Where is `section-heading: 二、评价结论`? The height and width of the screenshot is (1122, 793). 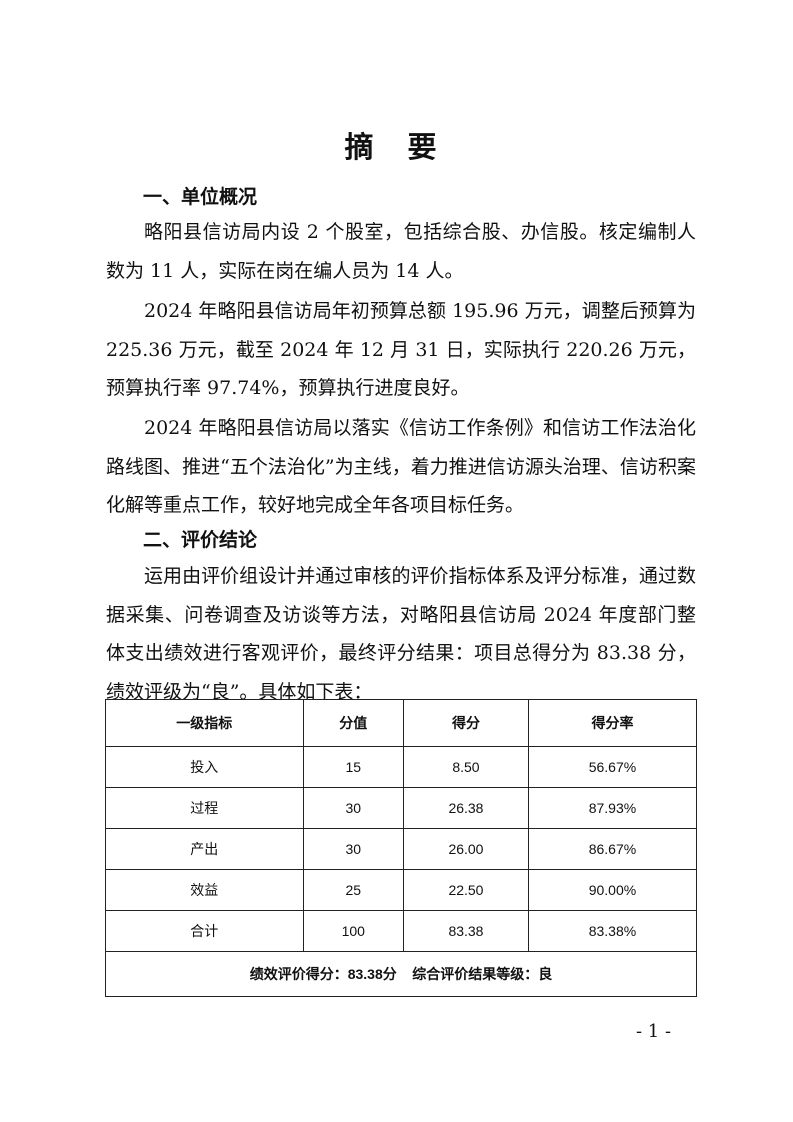 section-heading: 二、评价结论 is located at coordinates (200, 540).